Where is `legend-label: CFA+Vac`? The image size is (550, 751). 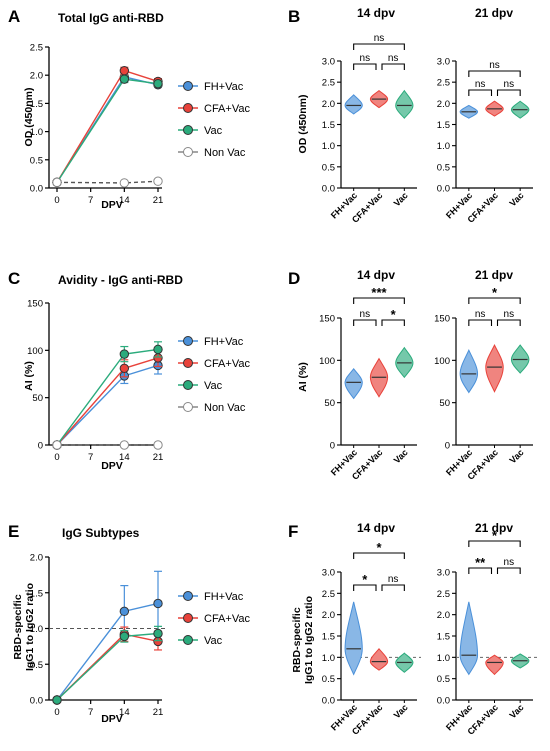 legend-label: CFA+Vac is located at coordinates (227, 109).